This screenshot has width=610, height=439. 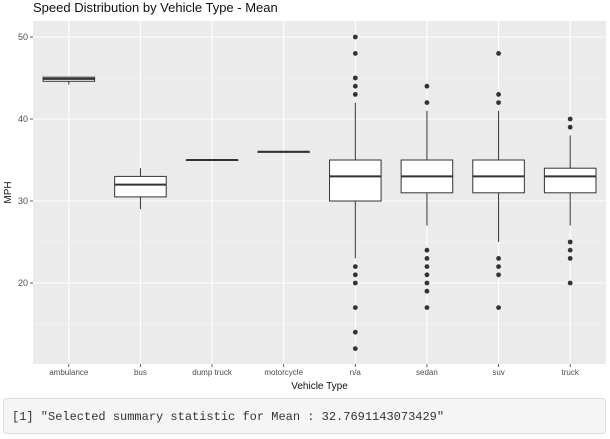 What do you see at coordinates (570, 201) in the screenshot?
I see `box-truck` at bounding box center [570, 201].